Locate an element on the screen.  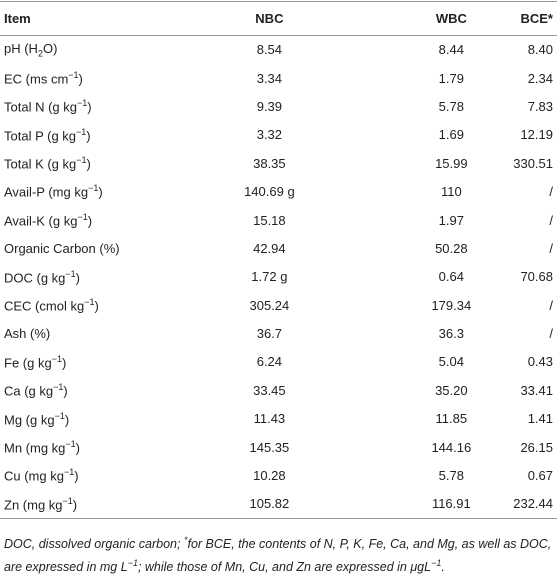
table-row: pH (H2O) 8.54 8.44 8.40 is located at coordinates (278, 50).